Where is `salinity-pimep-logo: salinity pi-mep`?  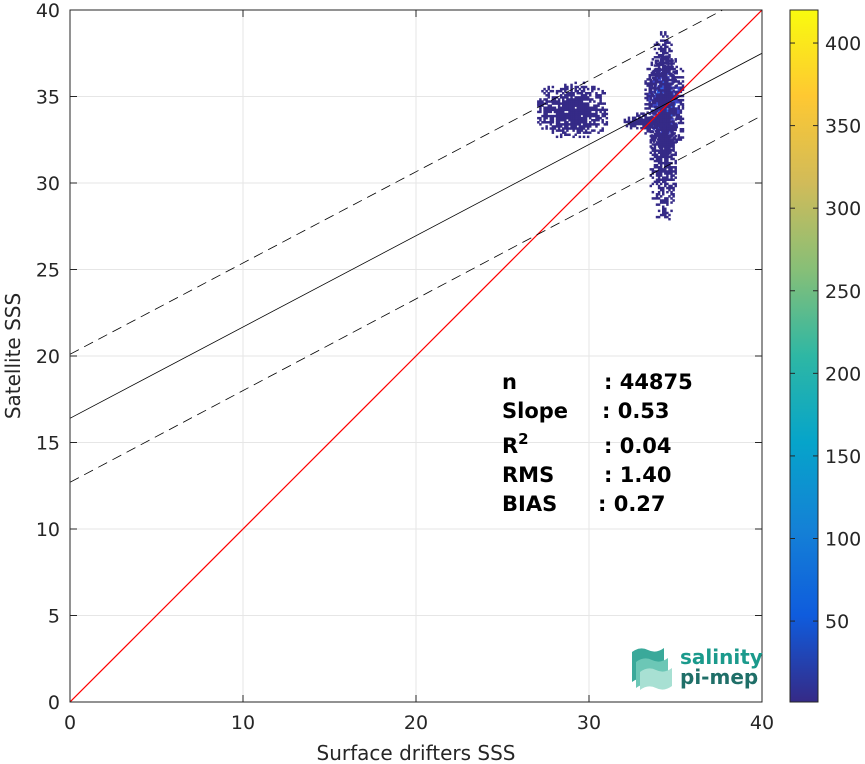 salinity-pimep-logo: salinity pi-mep is located at coordinates (697, 667).